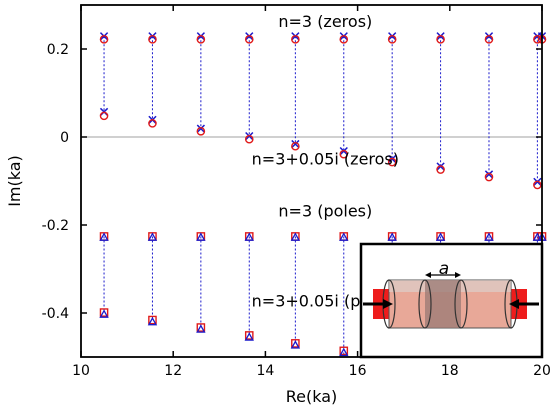  I want to click on annotation-label: n=3+0.05i (zeros), so click(325, 158).